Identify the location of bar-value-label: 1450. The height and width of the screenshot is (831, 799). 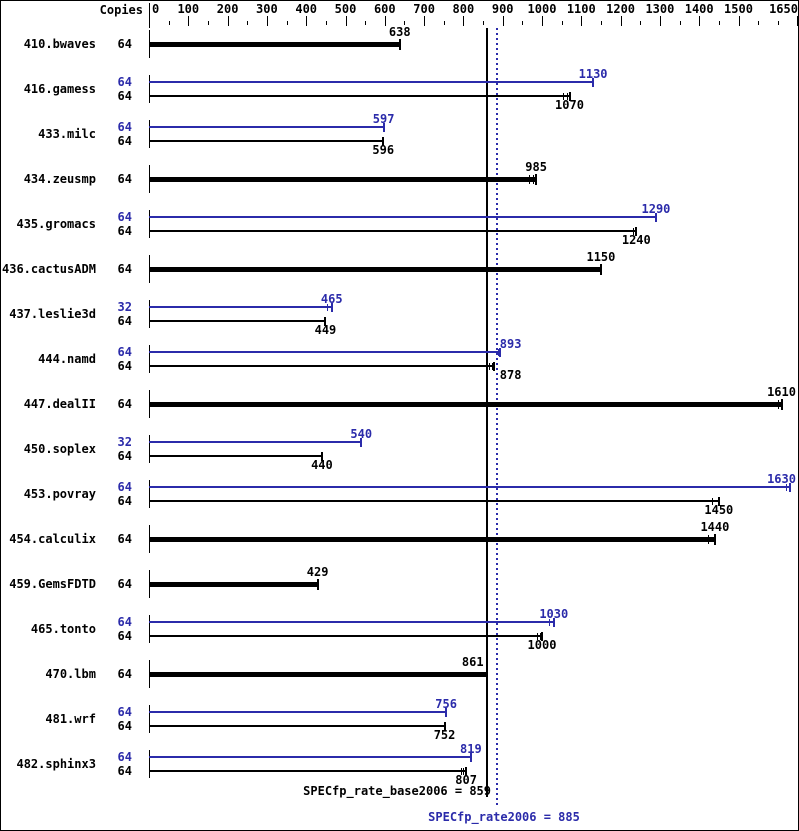
(719, 510).